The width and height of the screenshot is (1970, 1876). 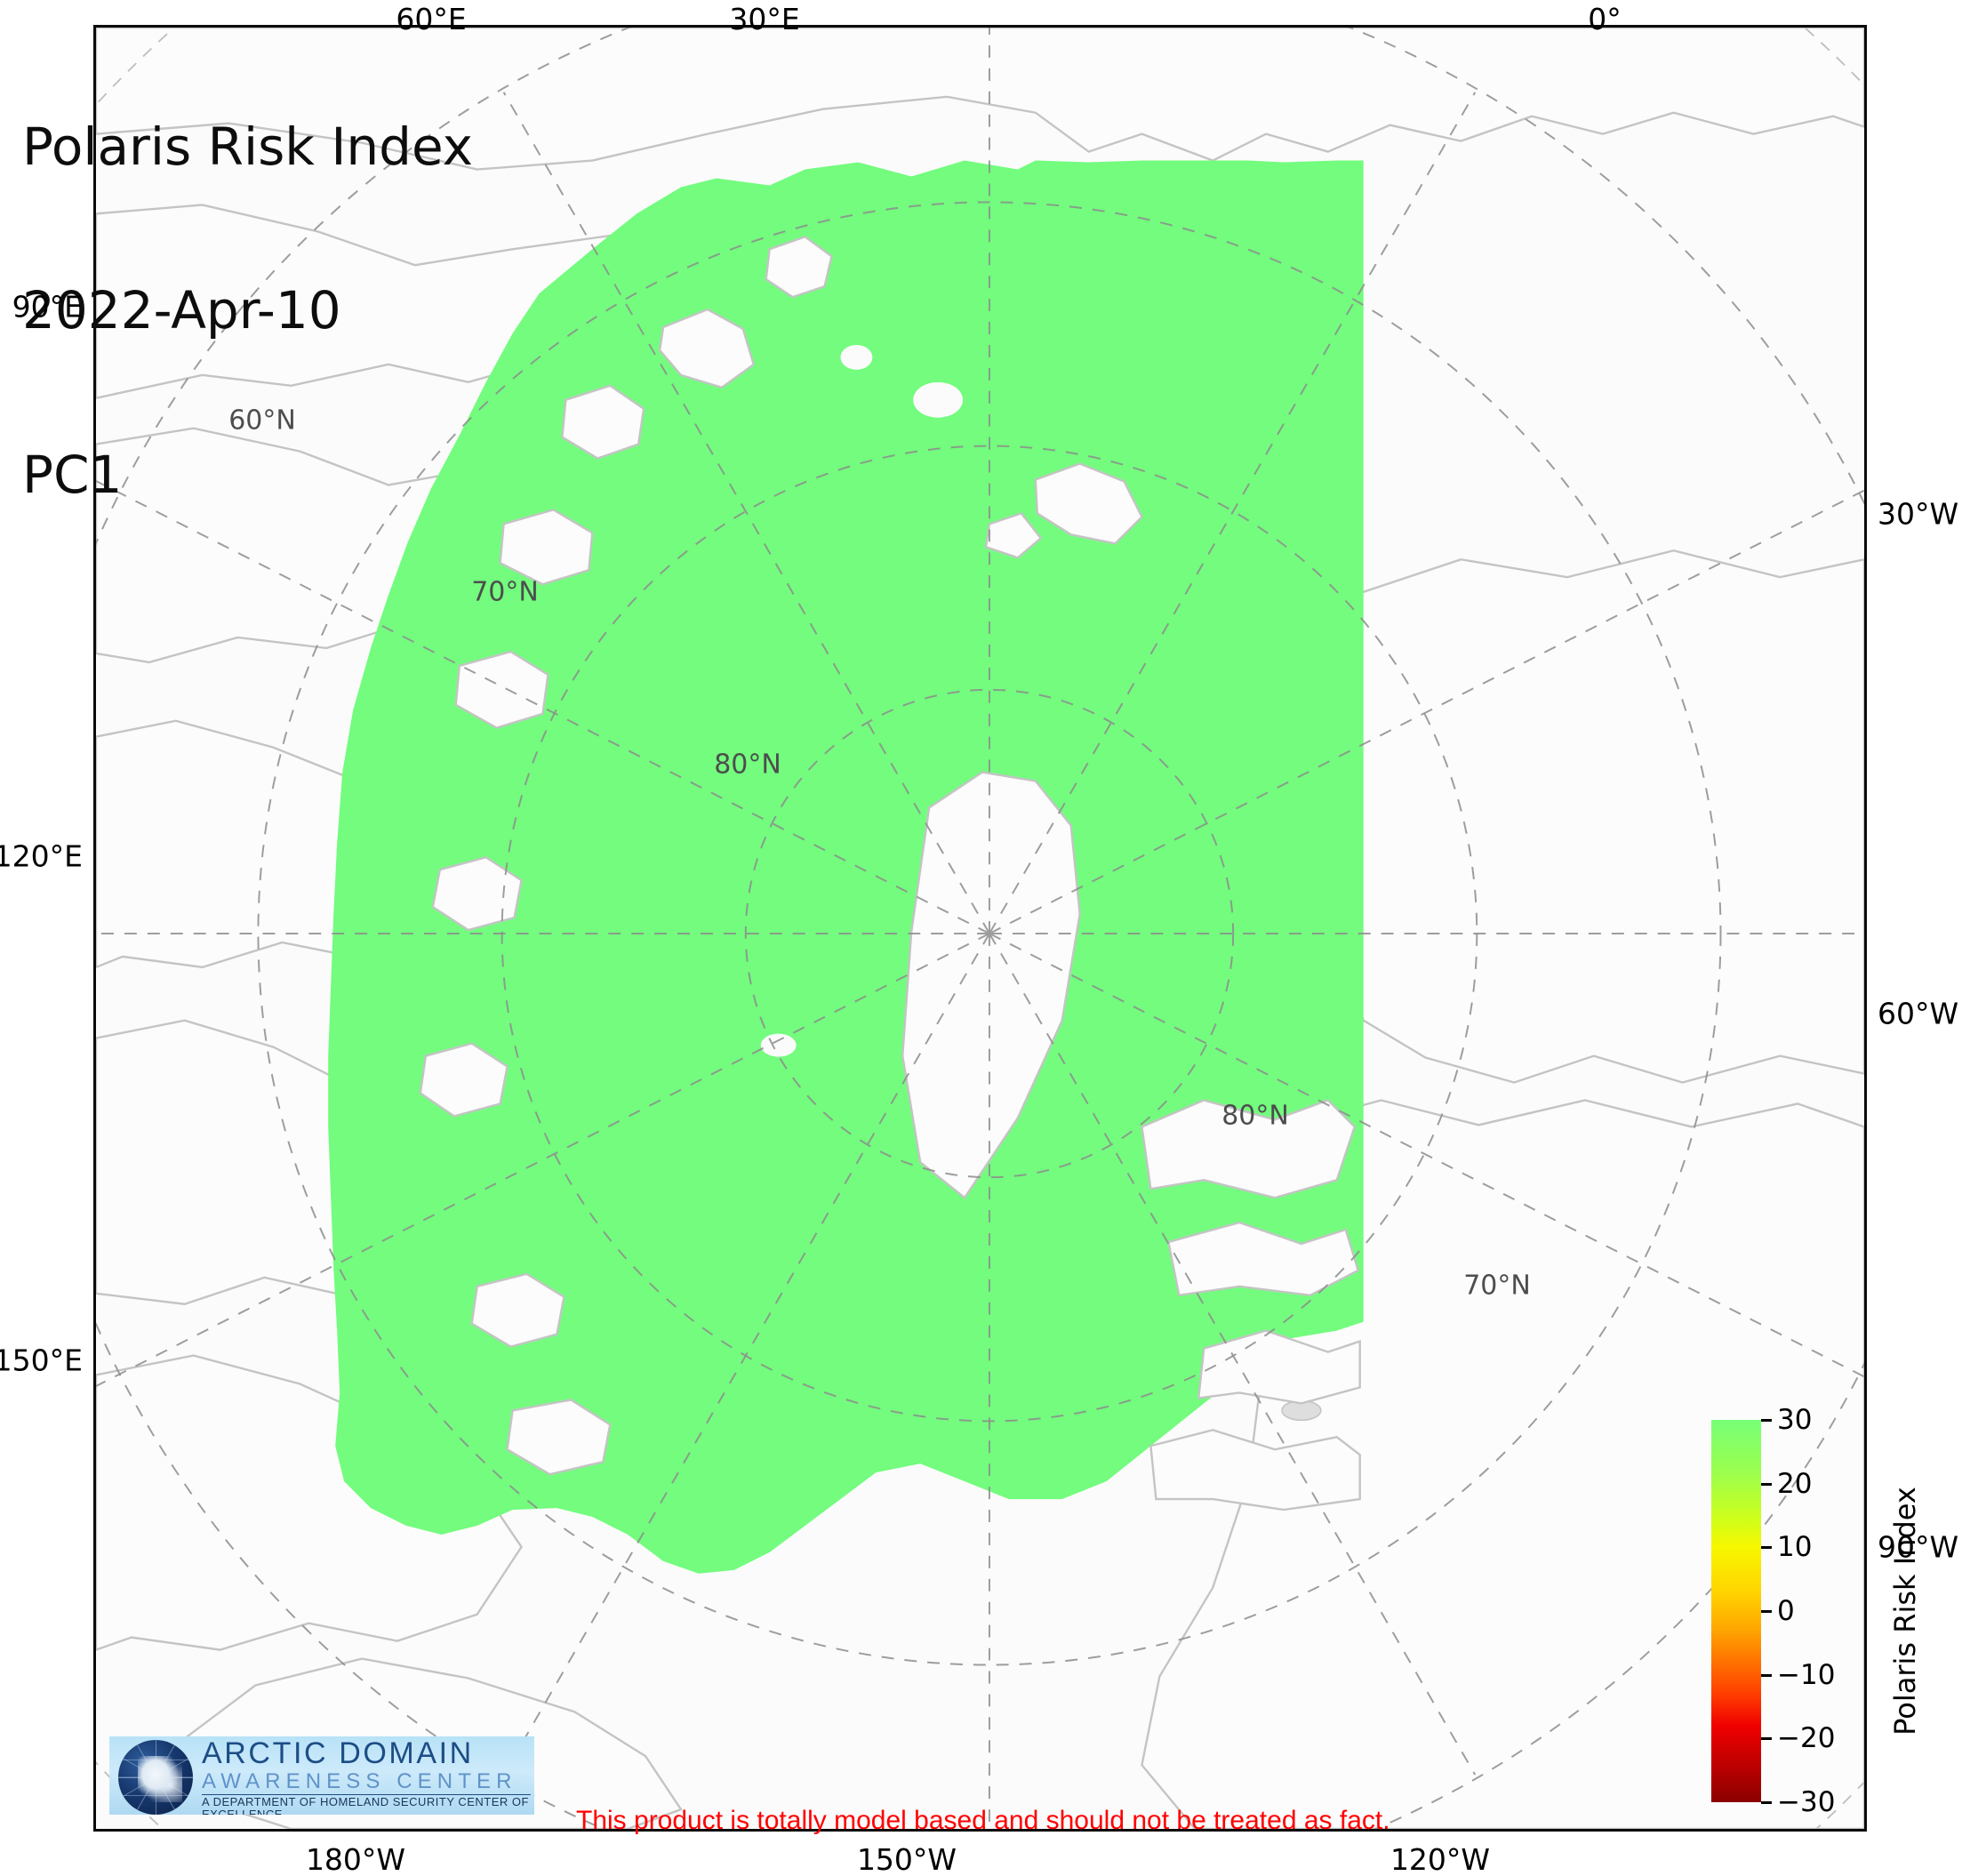 I want to click on axis-label-left-2: 150°E, so click(x=41, y=1360).